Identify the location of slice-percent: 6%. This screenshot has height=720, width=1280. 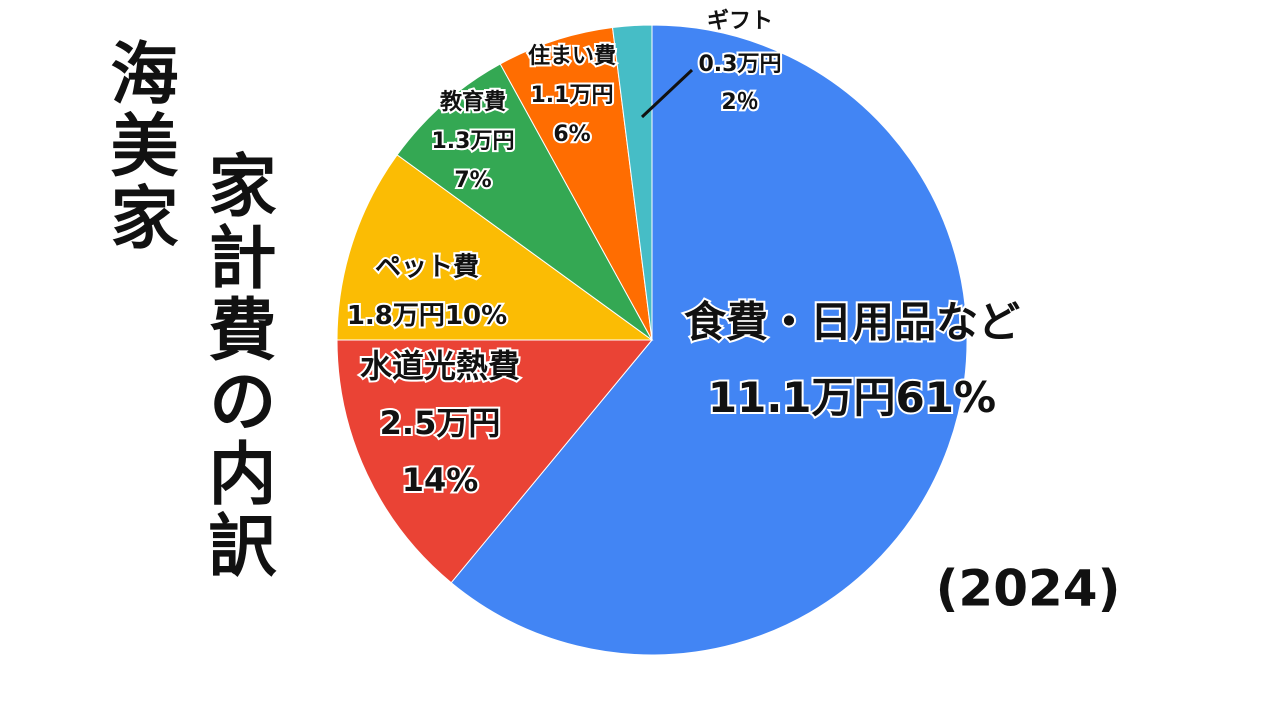
(571, 134).